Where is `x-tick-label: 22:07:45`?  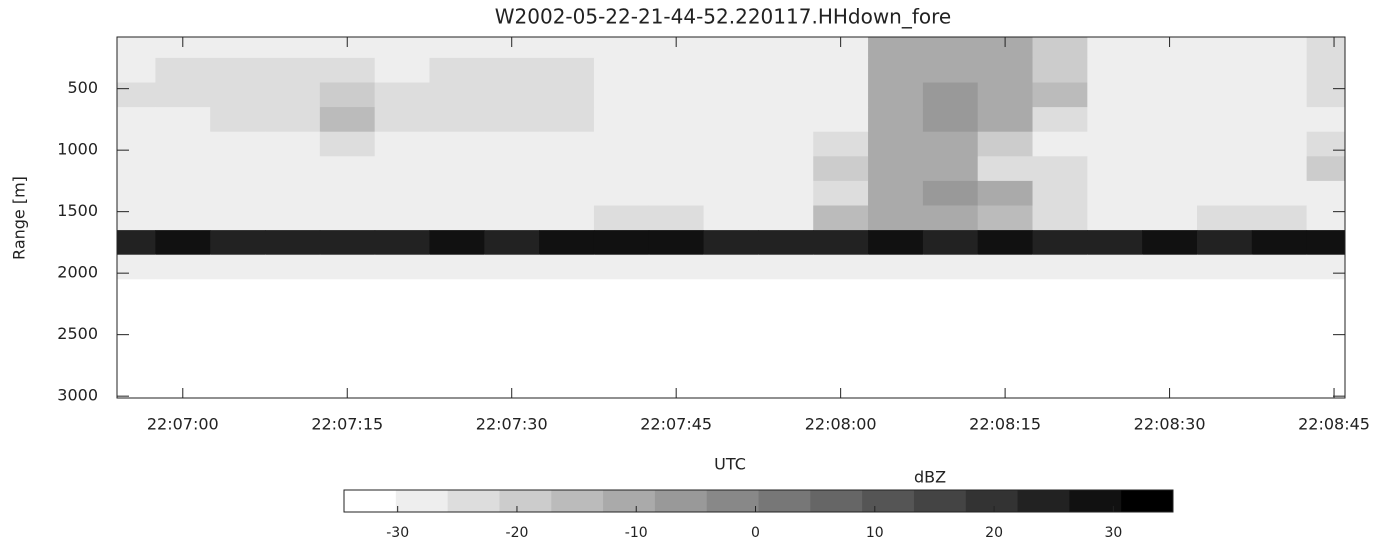 x-tick-label: 22:07:45 is located at coordinates (676, 424).